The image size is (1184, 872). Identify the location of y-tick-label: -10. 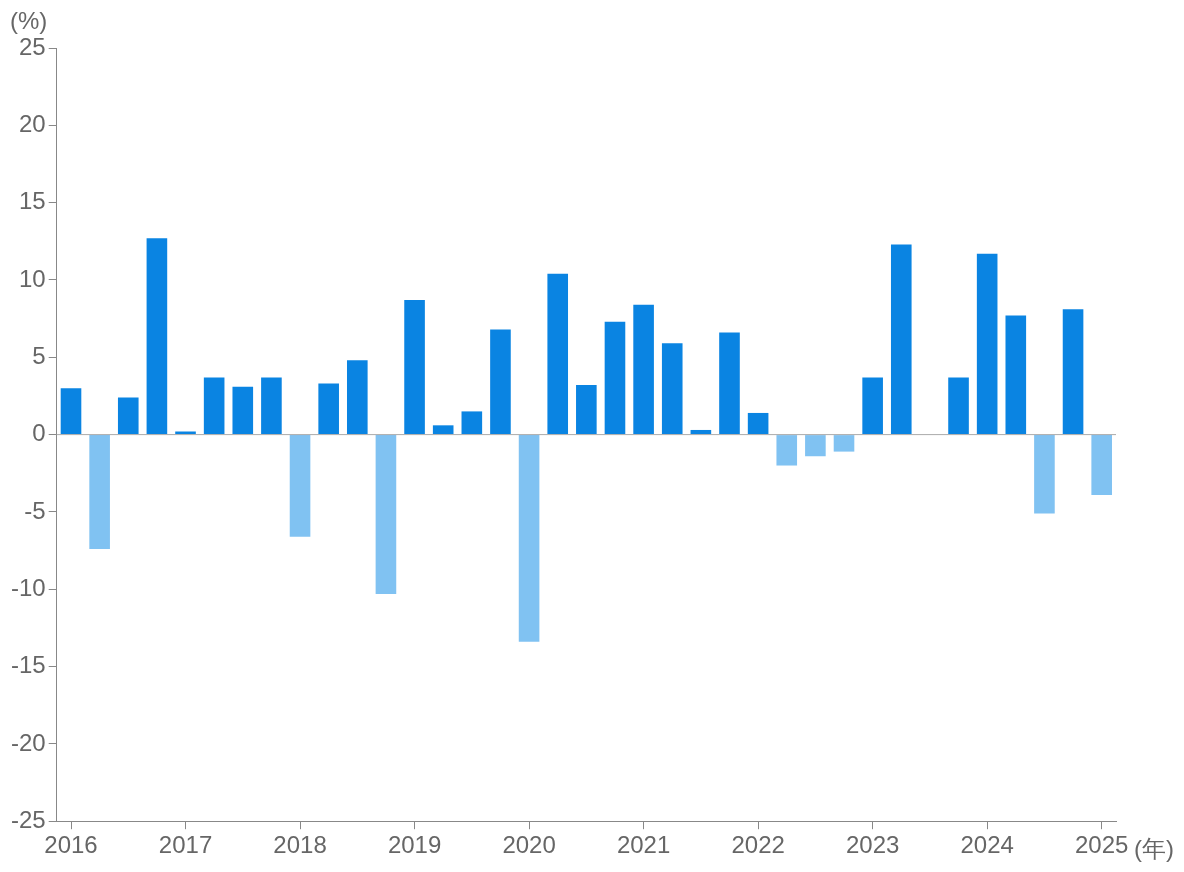
(28, 587).